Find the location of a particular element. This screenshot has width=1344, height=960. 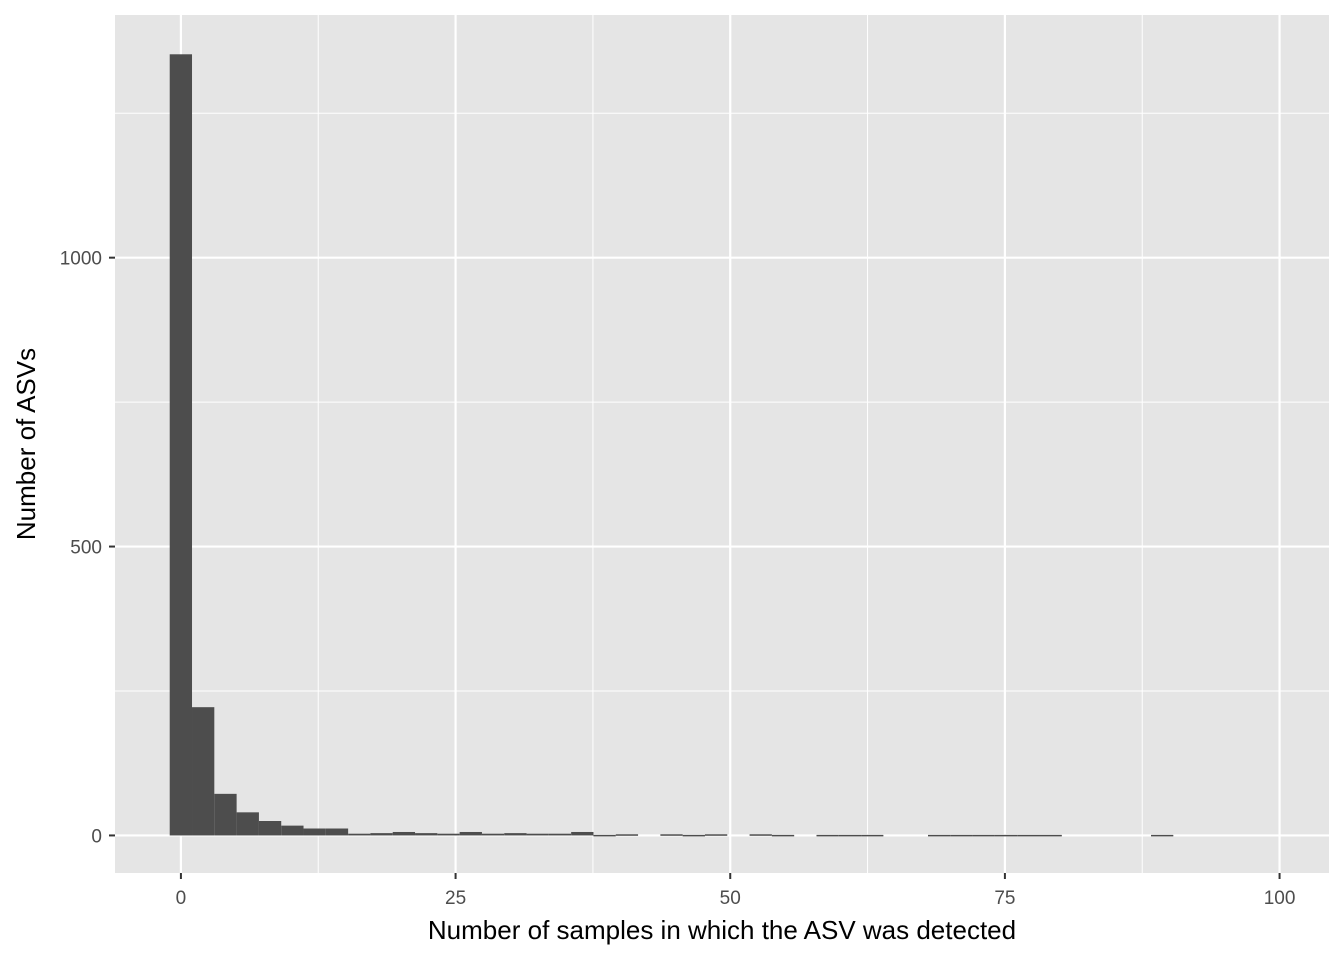

x-tick-label: 50 is located at coordinates (730, 898).